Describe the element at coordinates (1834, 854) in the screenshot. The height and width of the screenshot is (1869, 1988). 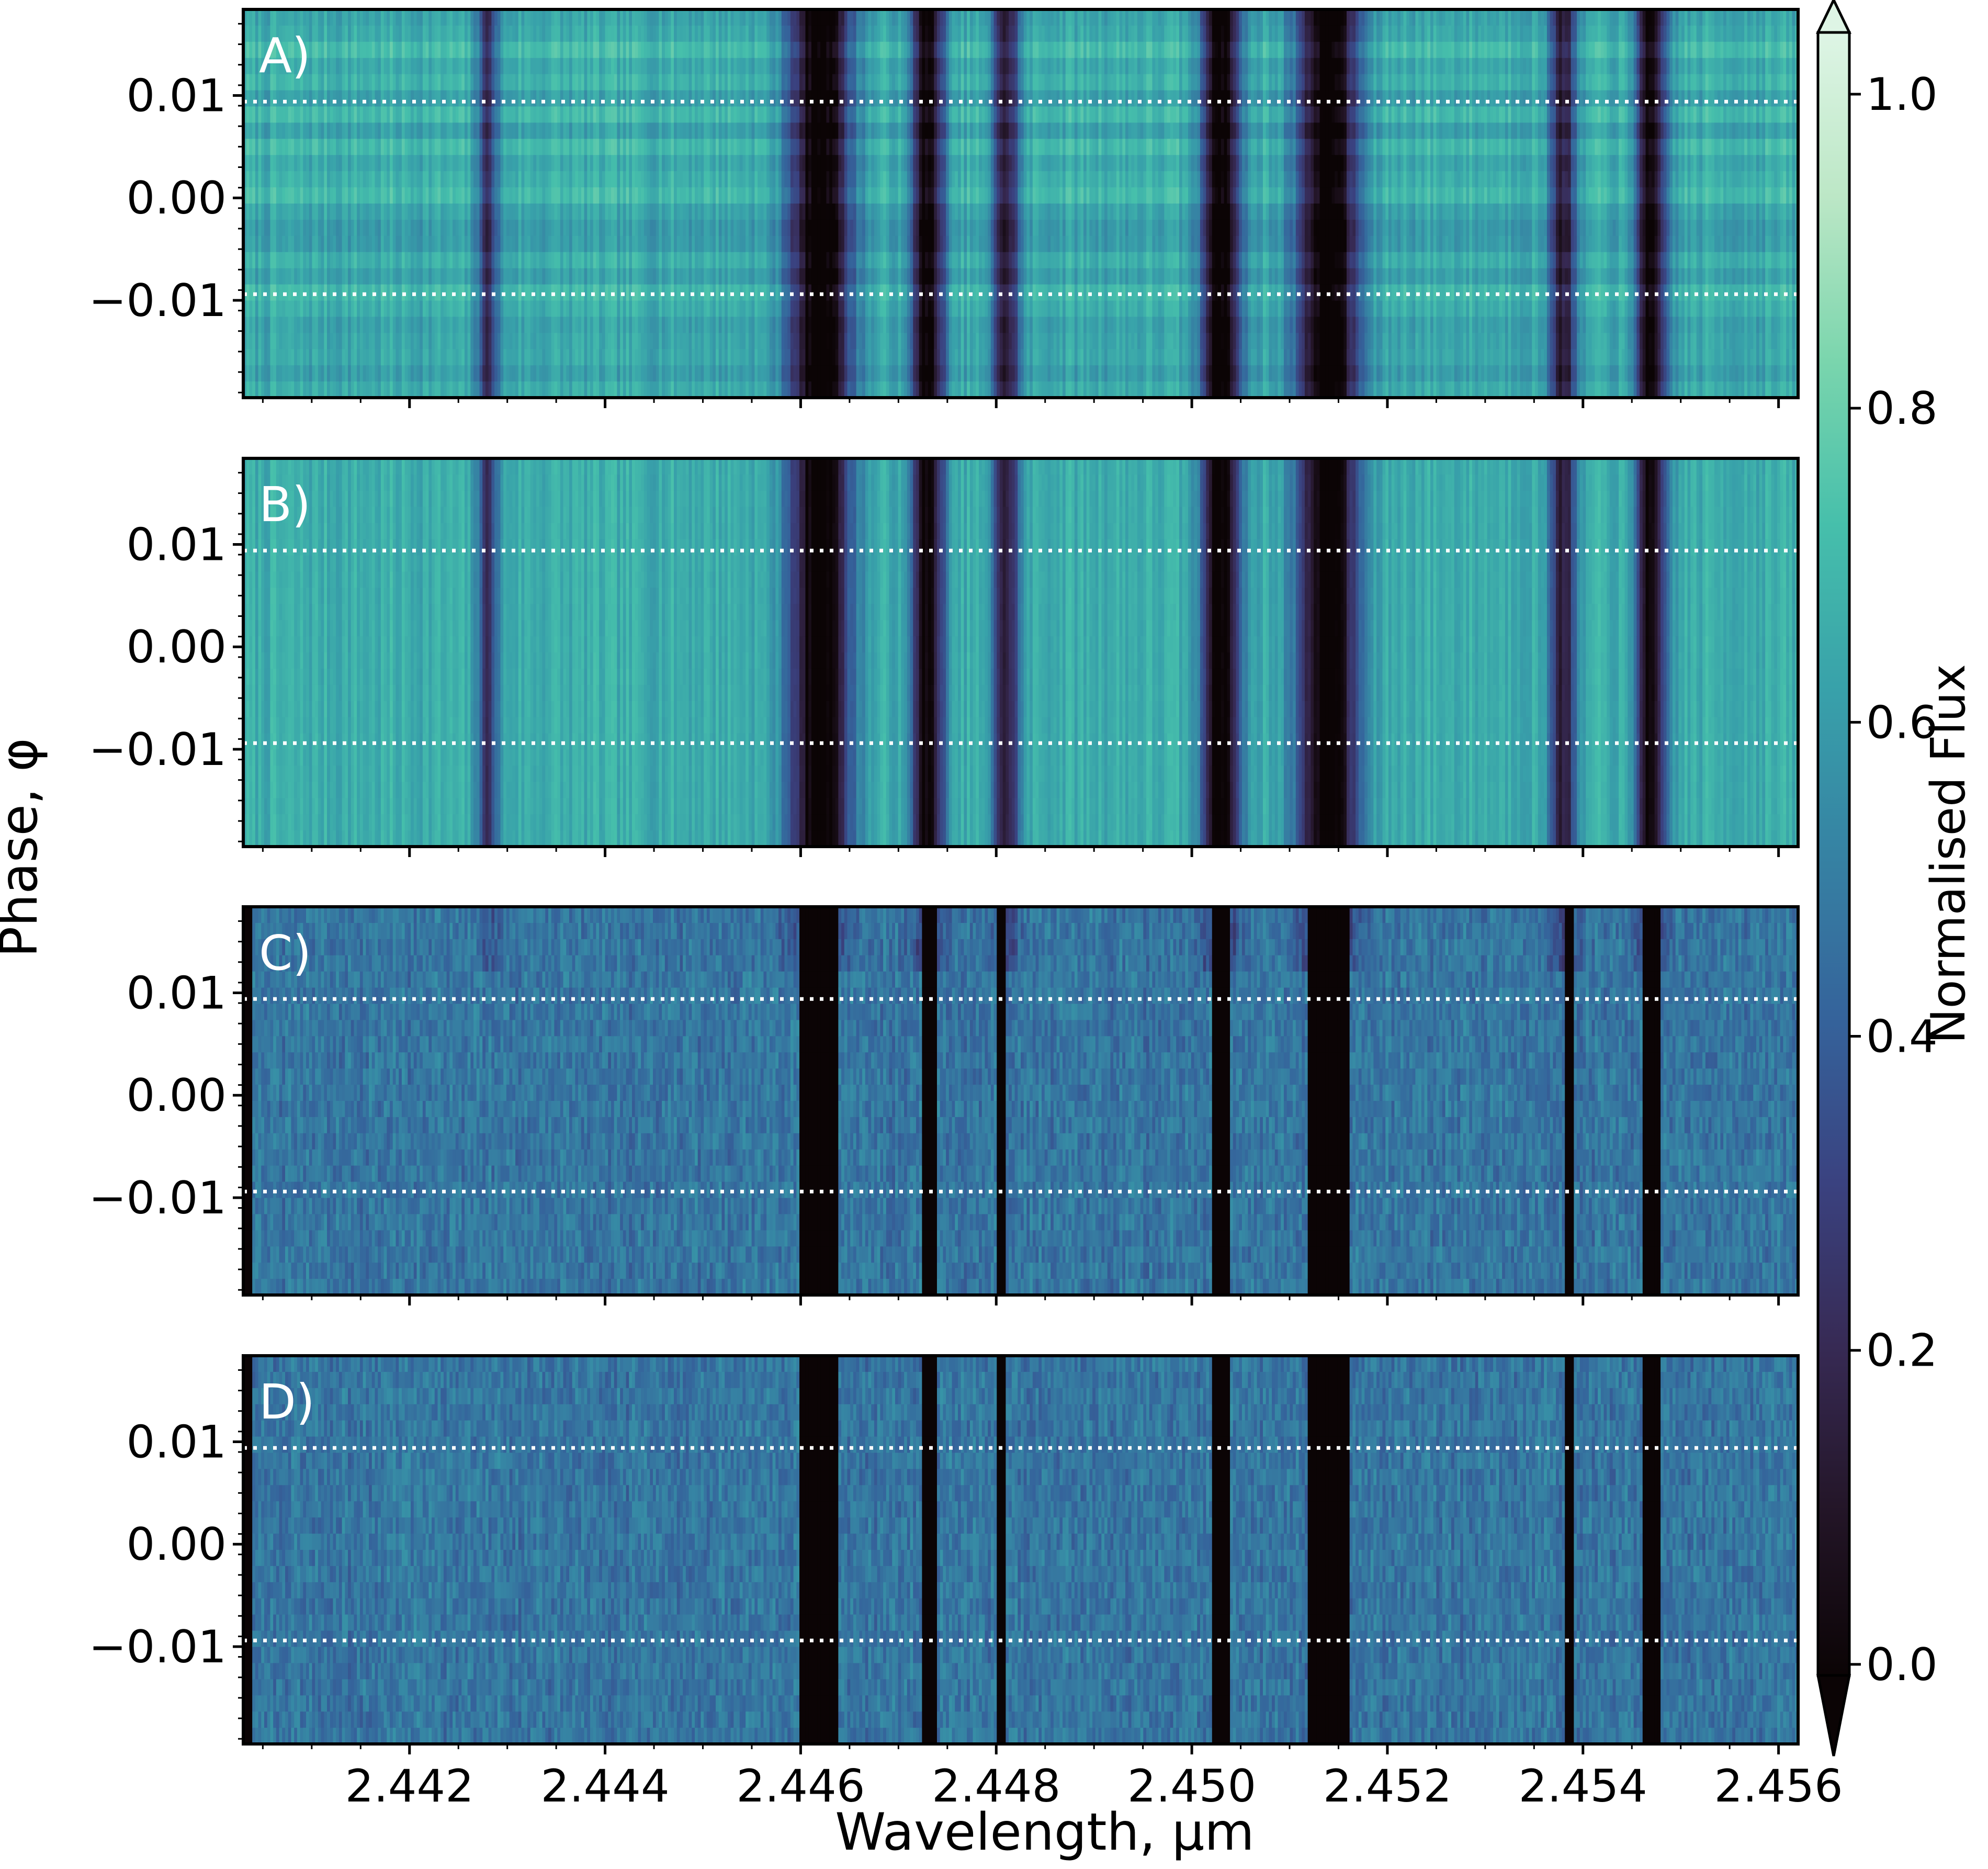
I see `colorbar-gradient` at that location.